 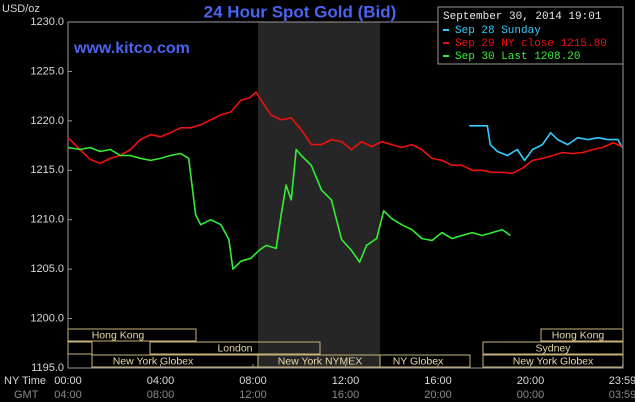 What do you see at coordinates (498, 31) in the screenshot?
I see `legend-label: Sep 28 Sunday` at bounding box center [498, 31].